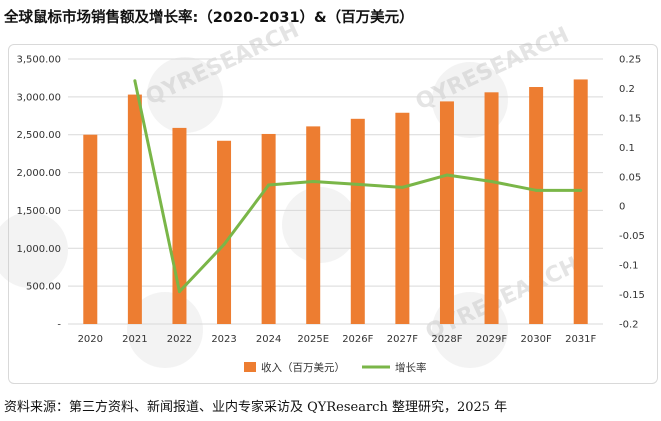 The width and height of the screenshot is (661, 421). What do you see at coordinates (357, 221) in the screenshot?
I see `bar-2026F` at bounding box center [357, 221].